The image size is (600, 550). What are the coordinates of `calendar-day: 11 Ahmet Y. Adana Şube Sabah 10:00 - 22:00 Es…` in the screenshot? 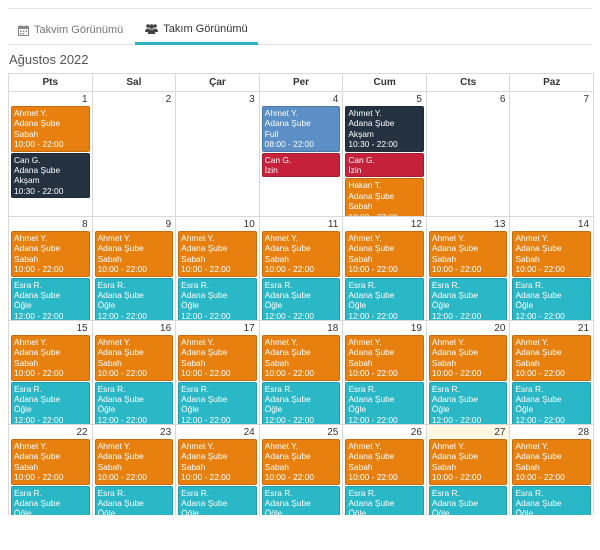 It's located at (302, 268).